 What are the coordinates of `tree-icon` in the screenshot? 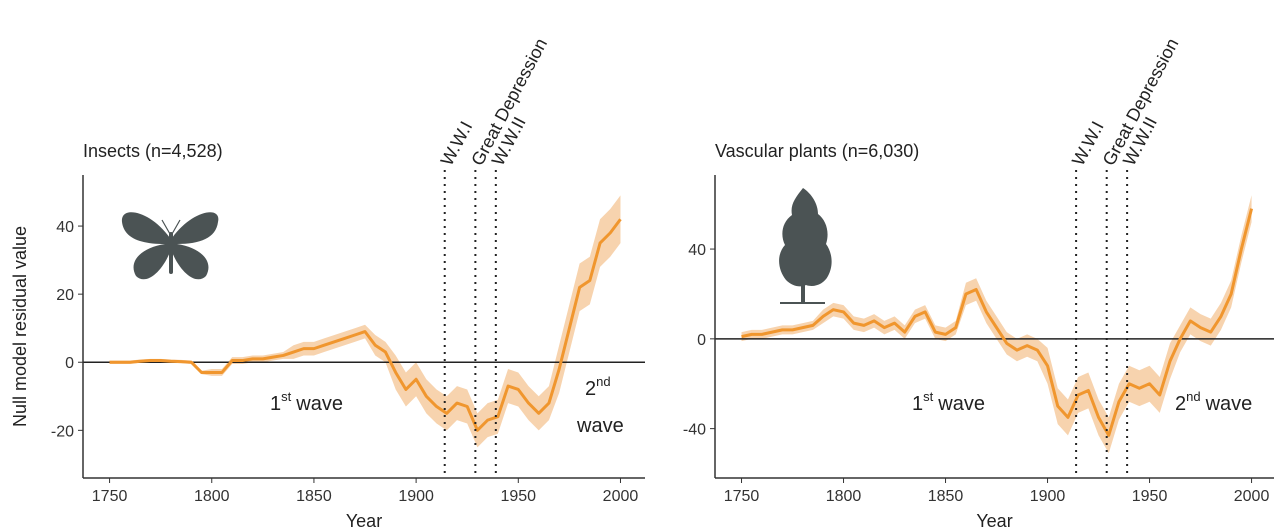 It's located at (805, 246).